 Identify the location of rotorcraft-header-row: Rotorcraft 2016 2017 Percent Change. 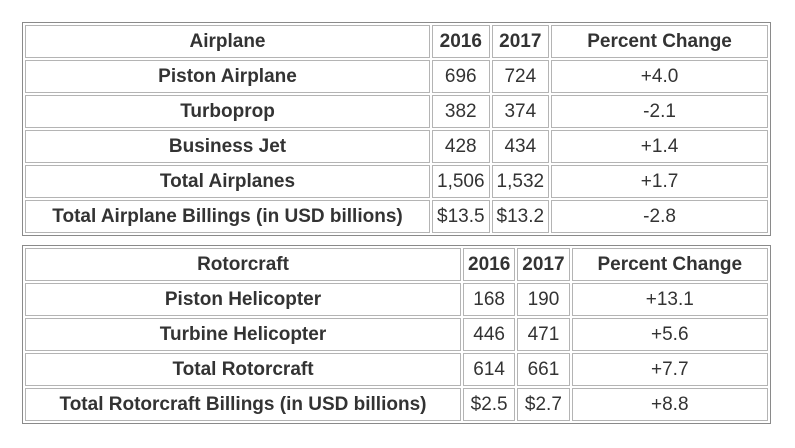
(396, 264).